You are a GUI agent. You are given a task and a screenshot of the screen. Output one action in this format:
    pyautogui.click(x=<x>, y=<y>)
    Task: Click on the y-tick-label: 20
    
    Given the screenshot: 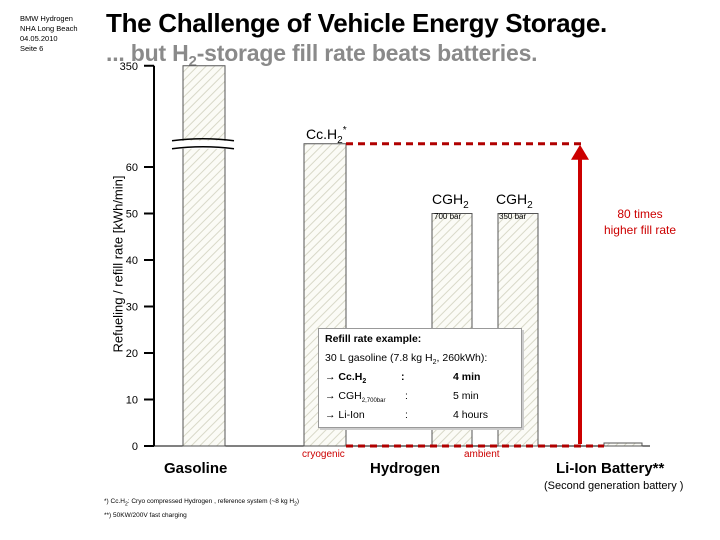 What is the action you would take?
    pyautogui.click(x=132, y=354)
    